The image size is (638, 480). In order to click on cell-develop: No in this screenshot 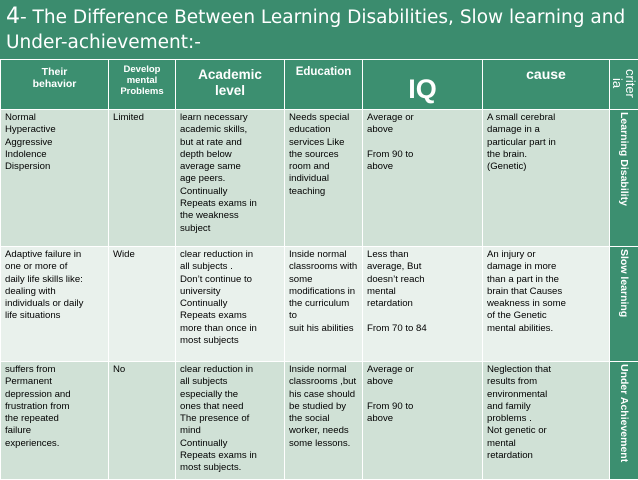, I will do `click(142, 421)`.